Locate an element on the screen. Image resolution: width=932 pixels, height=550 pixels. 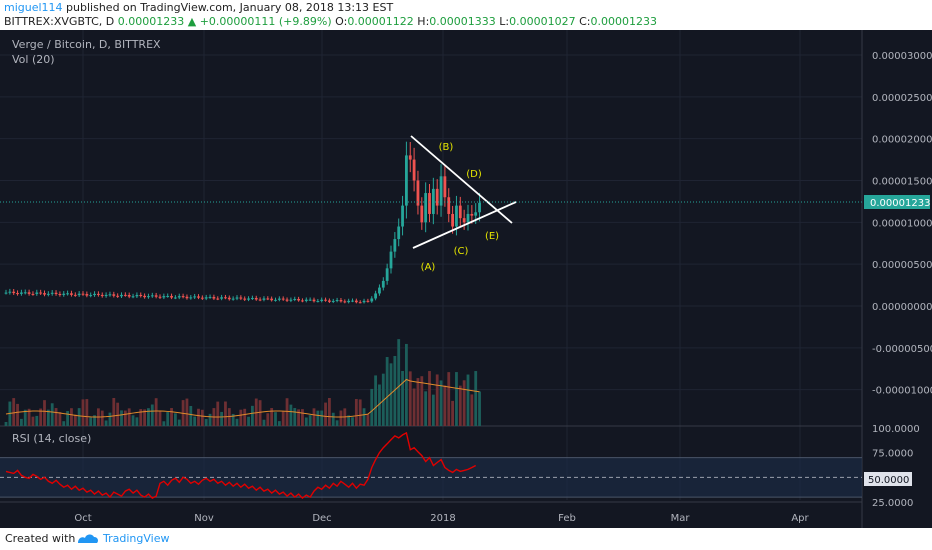
open-label: O: is located at coordinates (341, 21).